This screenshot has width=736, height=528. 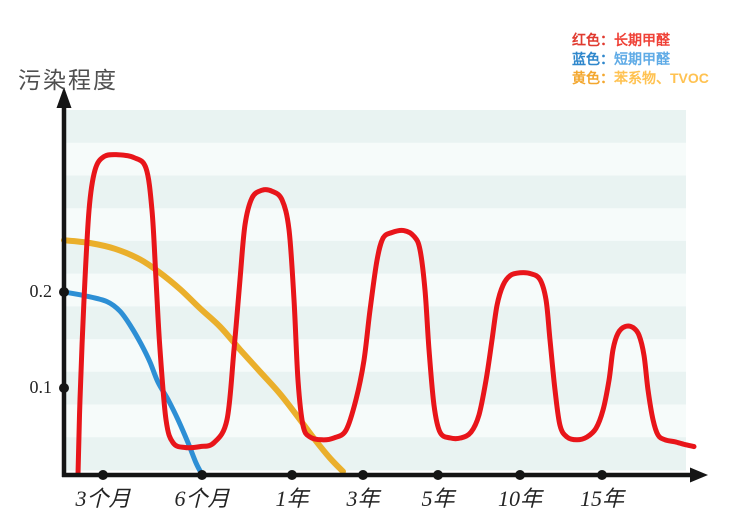 What do you see at coordinates (593, 40) in the screenshot?
I see `legend-color-name-red: 红色：` at bounding box center [593, 40].